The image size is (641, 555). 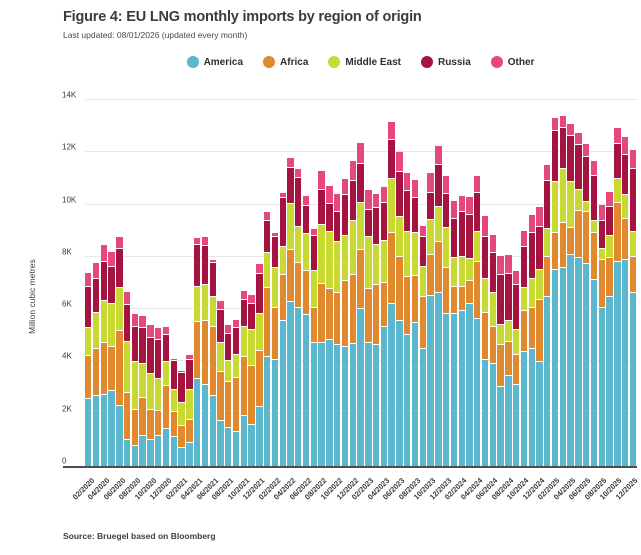 I want to click on bar-10-2020, so click(x=150, y=283).